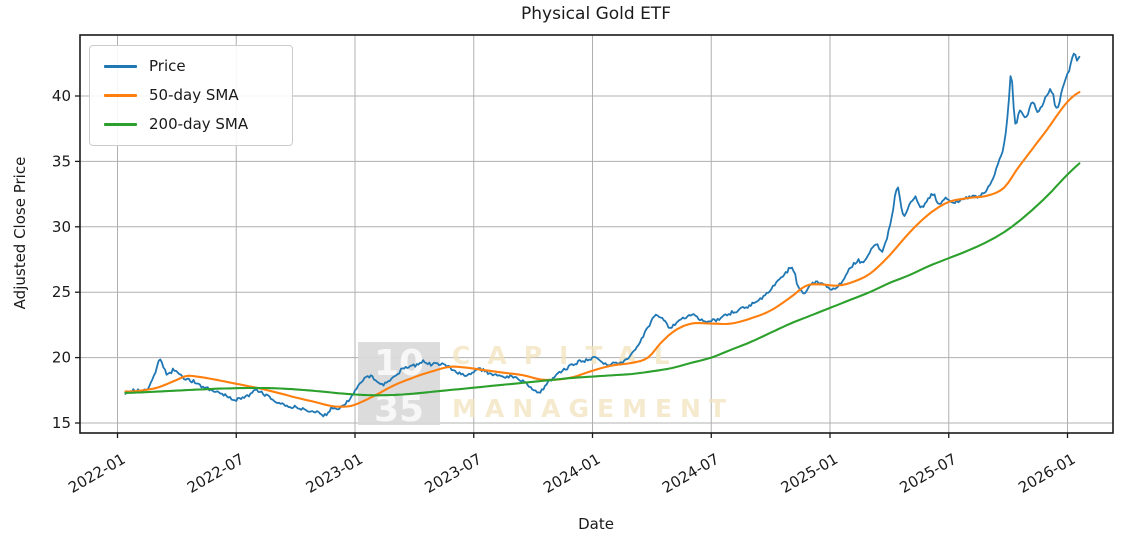  What do you see at coordinates (596, 14) in the screenshot?
I see `chart-title: Physical Gold ETF` at bounding box center [596, 14].